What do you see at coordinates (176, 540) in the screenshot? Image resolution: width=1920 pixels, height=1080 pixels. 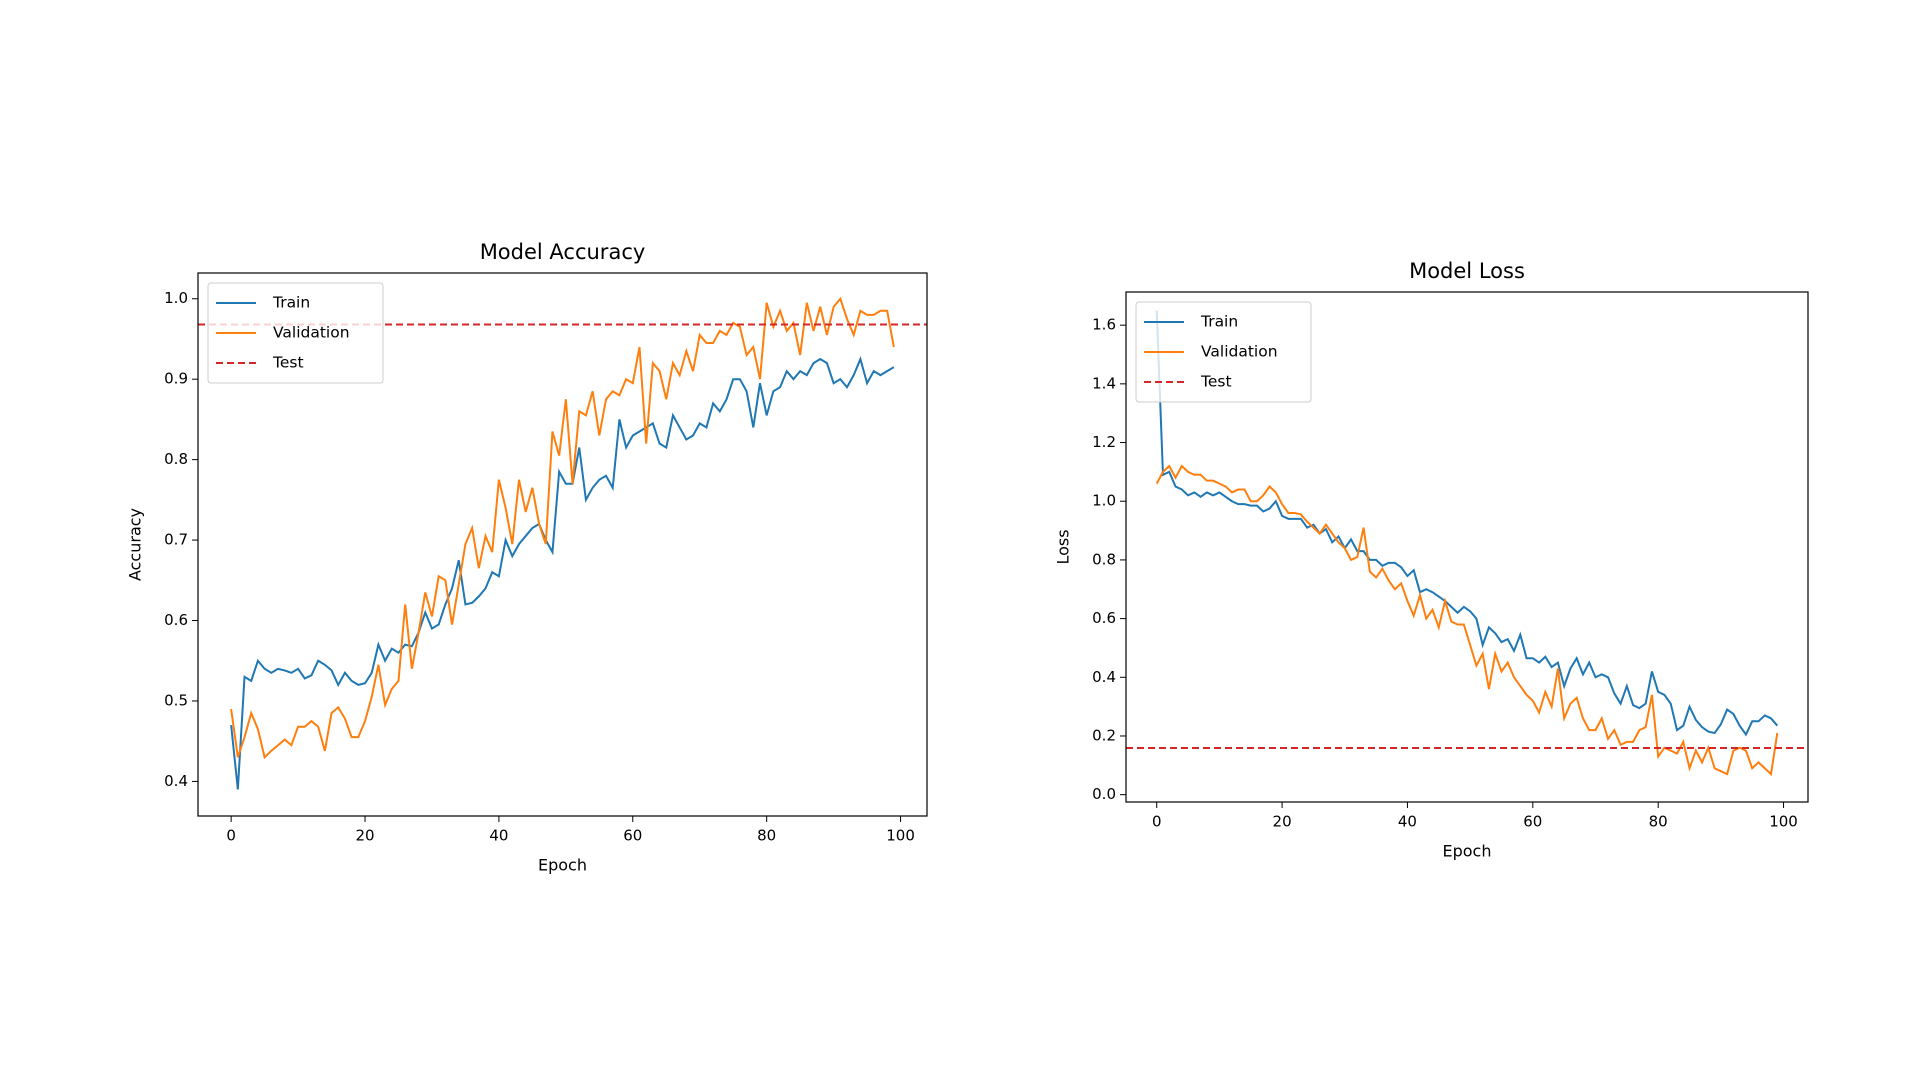 I see `y-tick-label: 0.7` at bounding box center [176, 540].